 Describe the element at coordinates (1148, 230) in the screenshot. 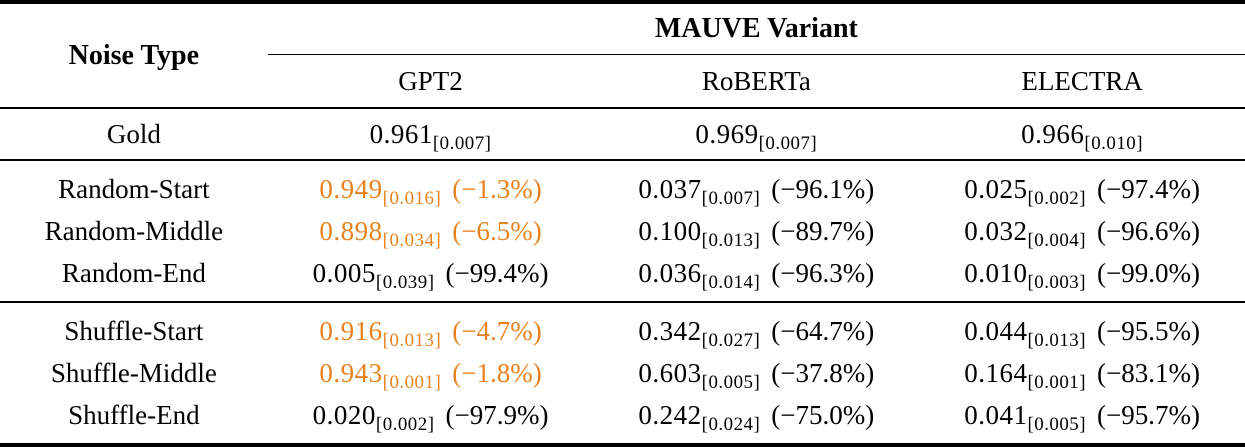

I see `metric-delta: (−96.6%)` at that location.